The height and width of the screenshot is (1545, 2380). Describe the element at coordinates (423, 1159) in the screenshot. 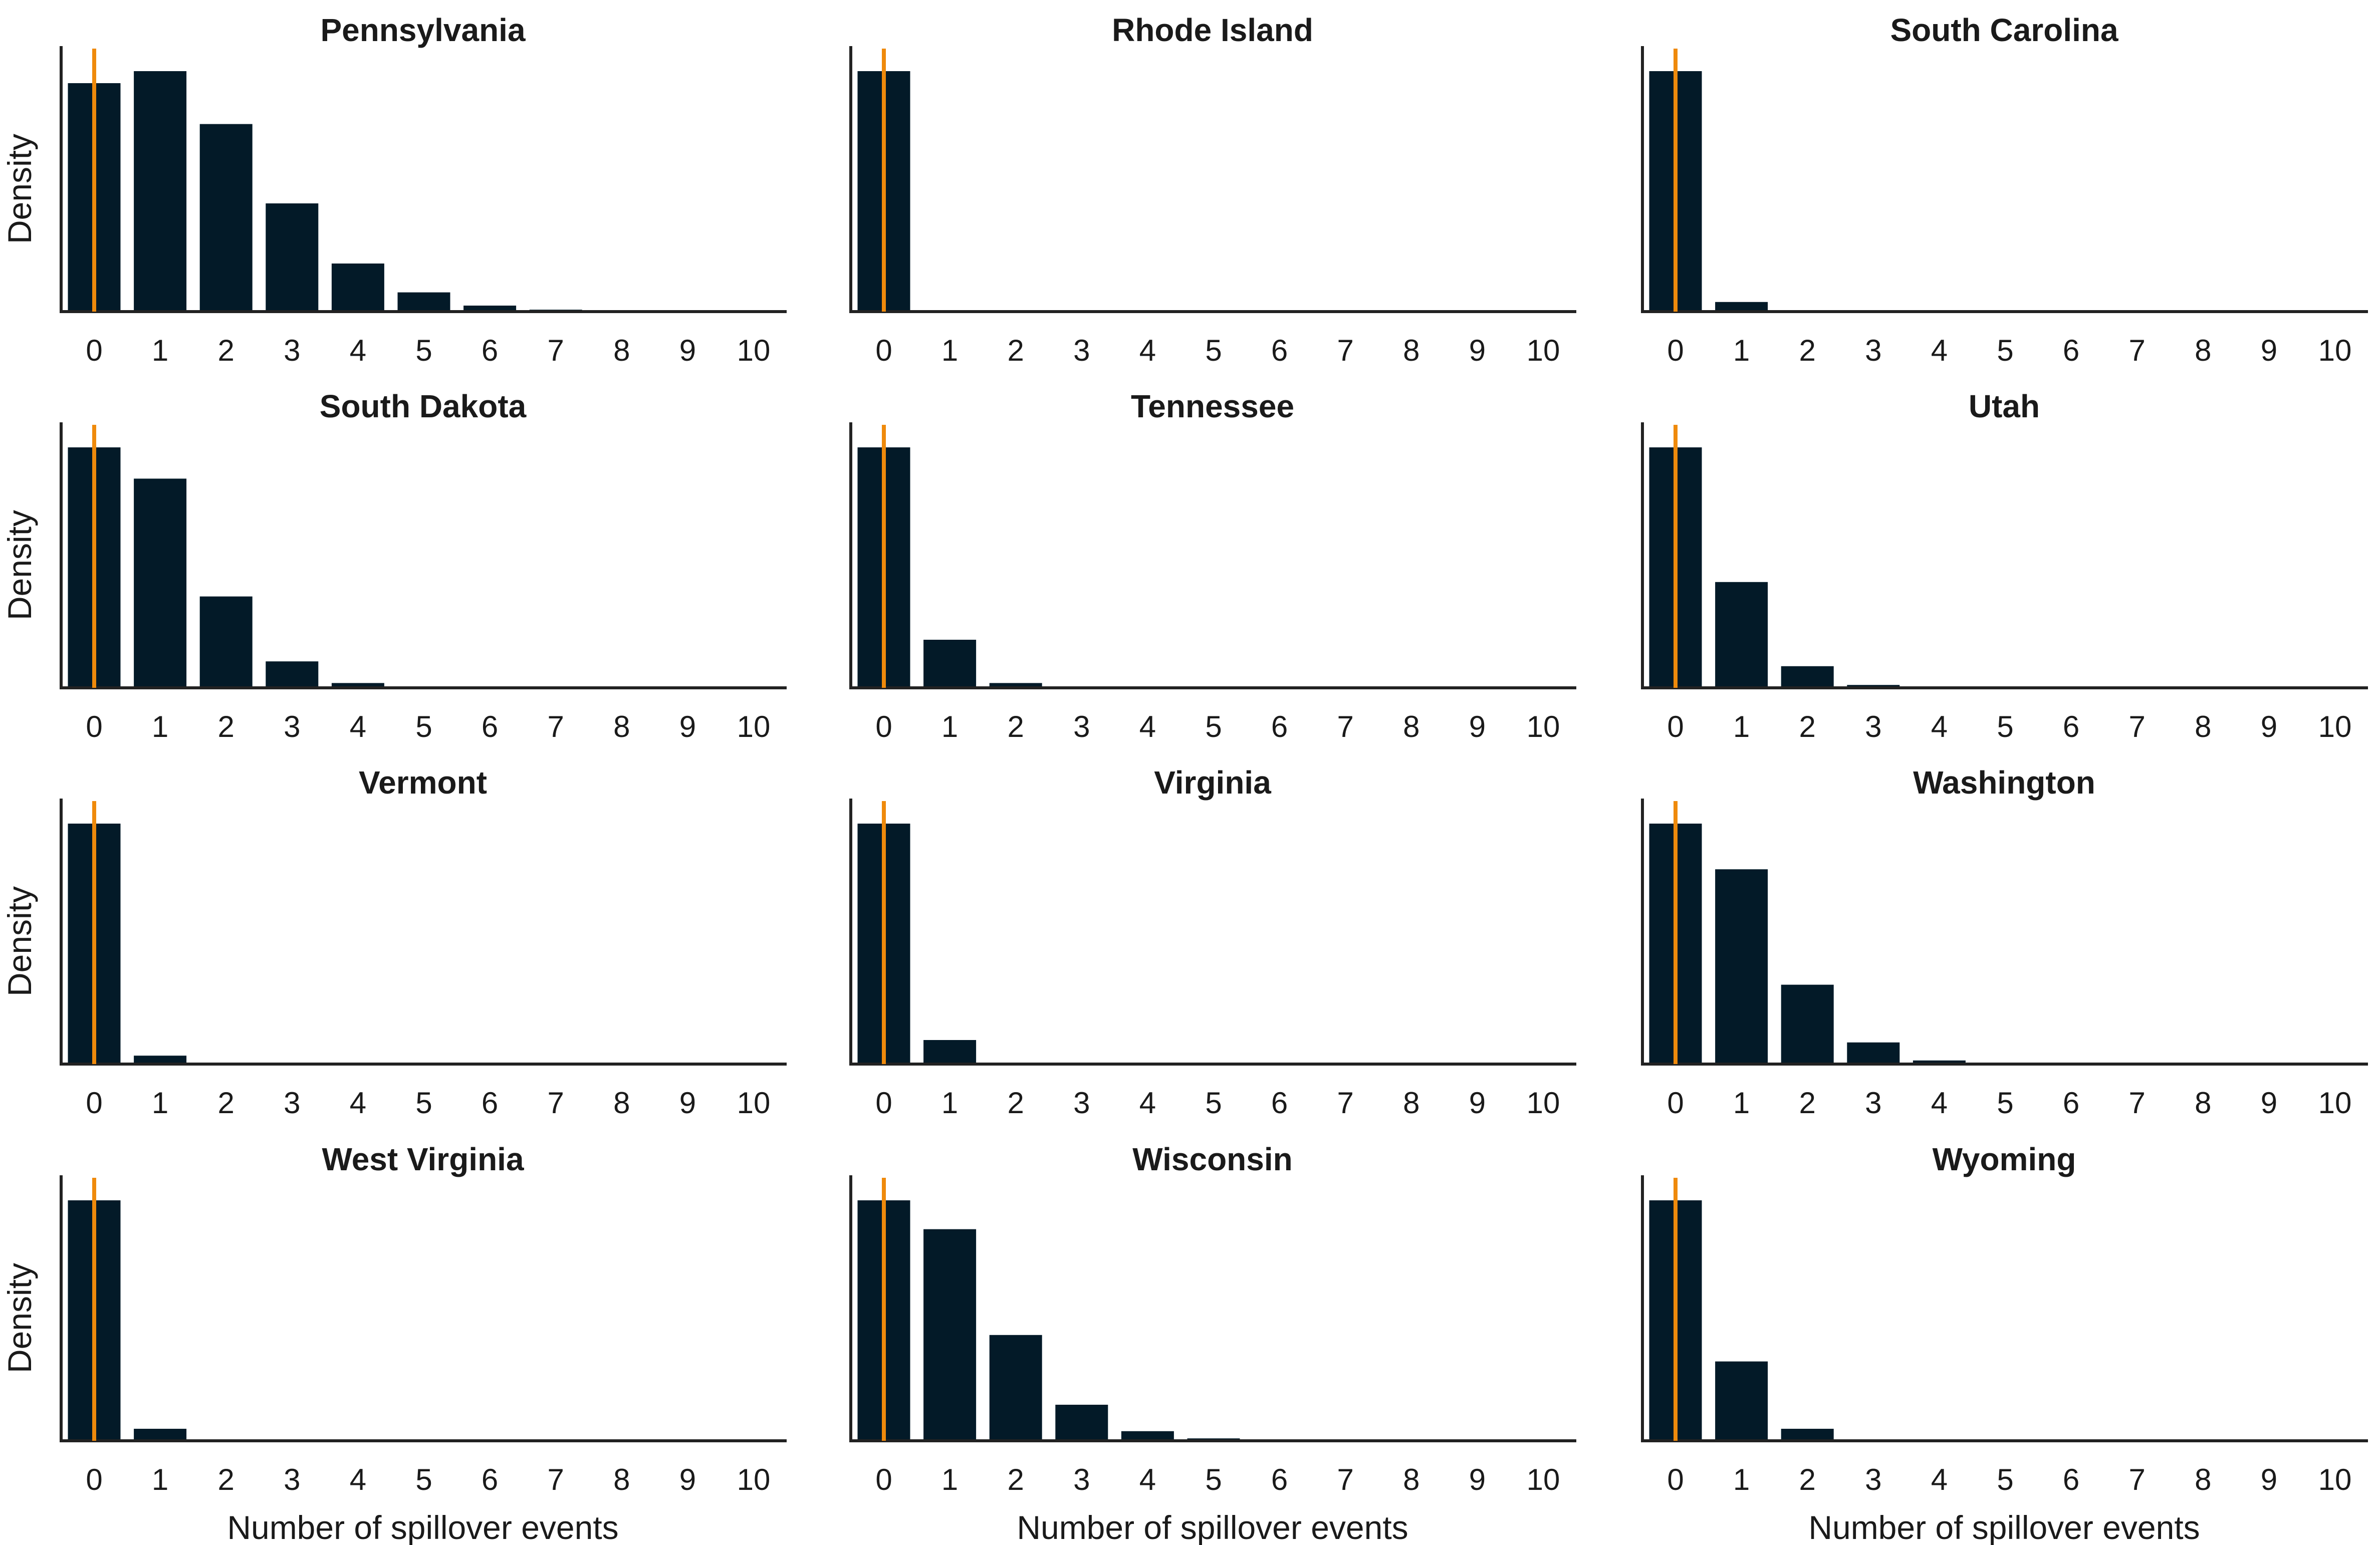

I see `panel-title: West Virginia` at that location.